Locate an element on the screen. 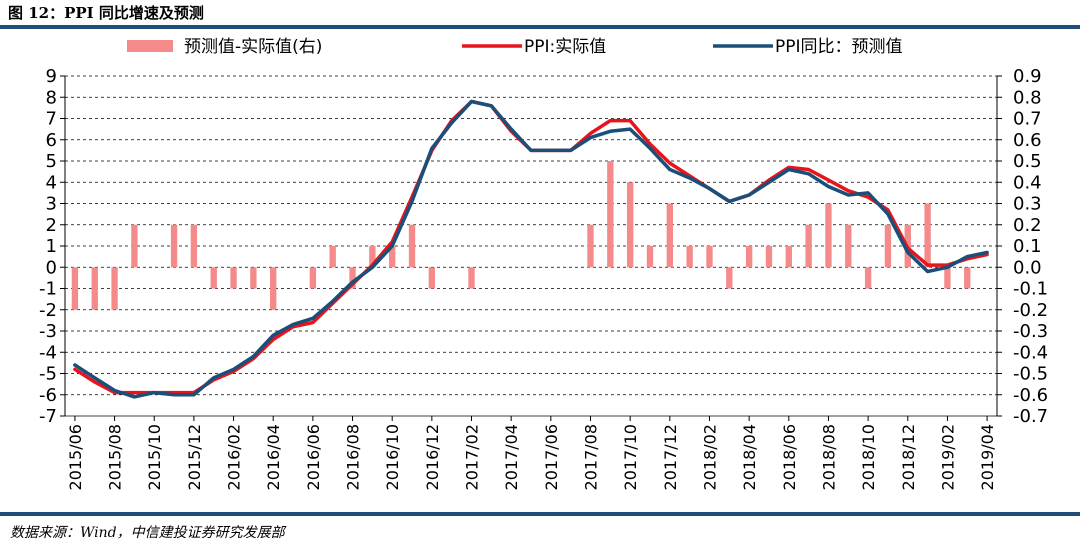  bottom-rule is located at coordinates (540, 514).